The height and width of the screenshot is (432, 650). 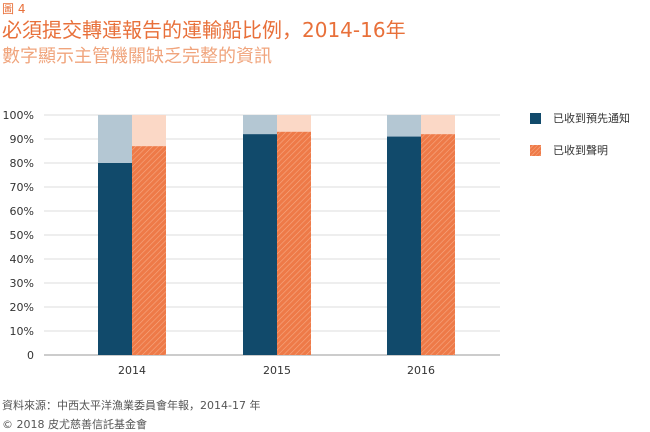 What do you see at coordinates (535, 118) in the screenshot?
I see `legend-swatch-blue` at bounding box center [535, 118].